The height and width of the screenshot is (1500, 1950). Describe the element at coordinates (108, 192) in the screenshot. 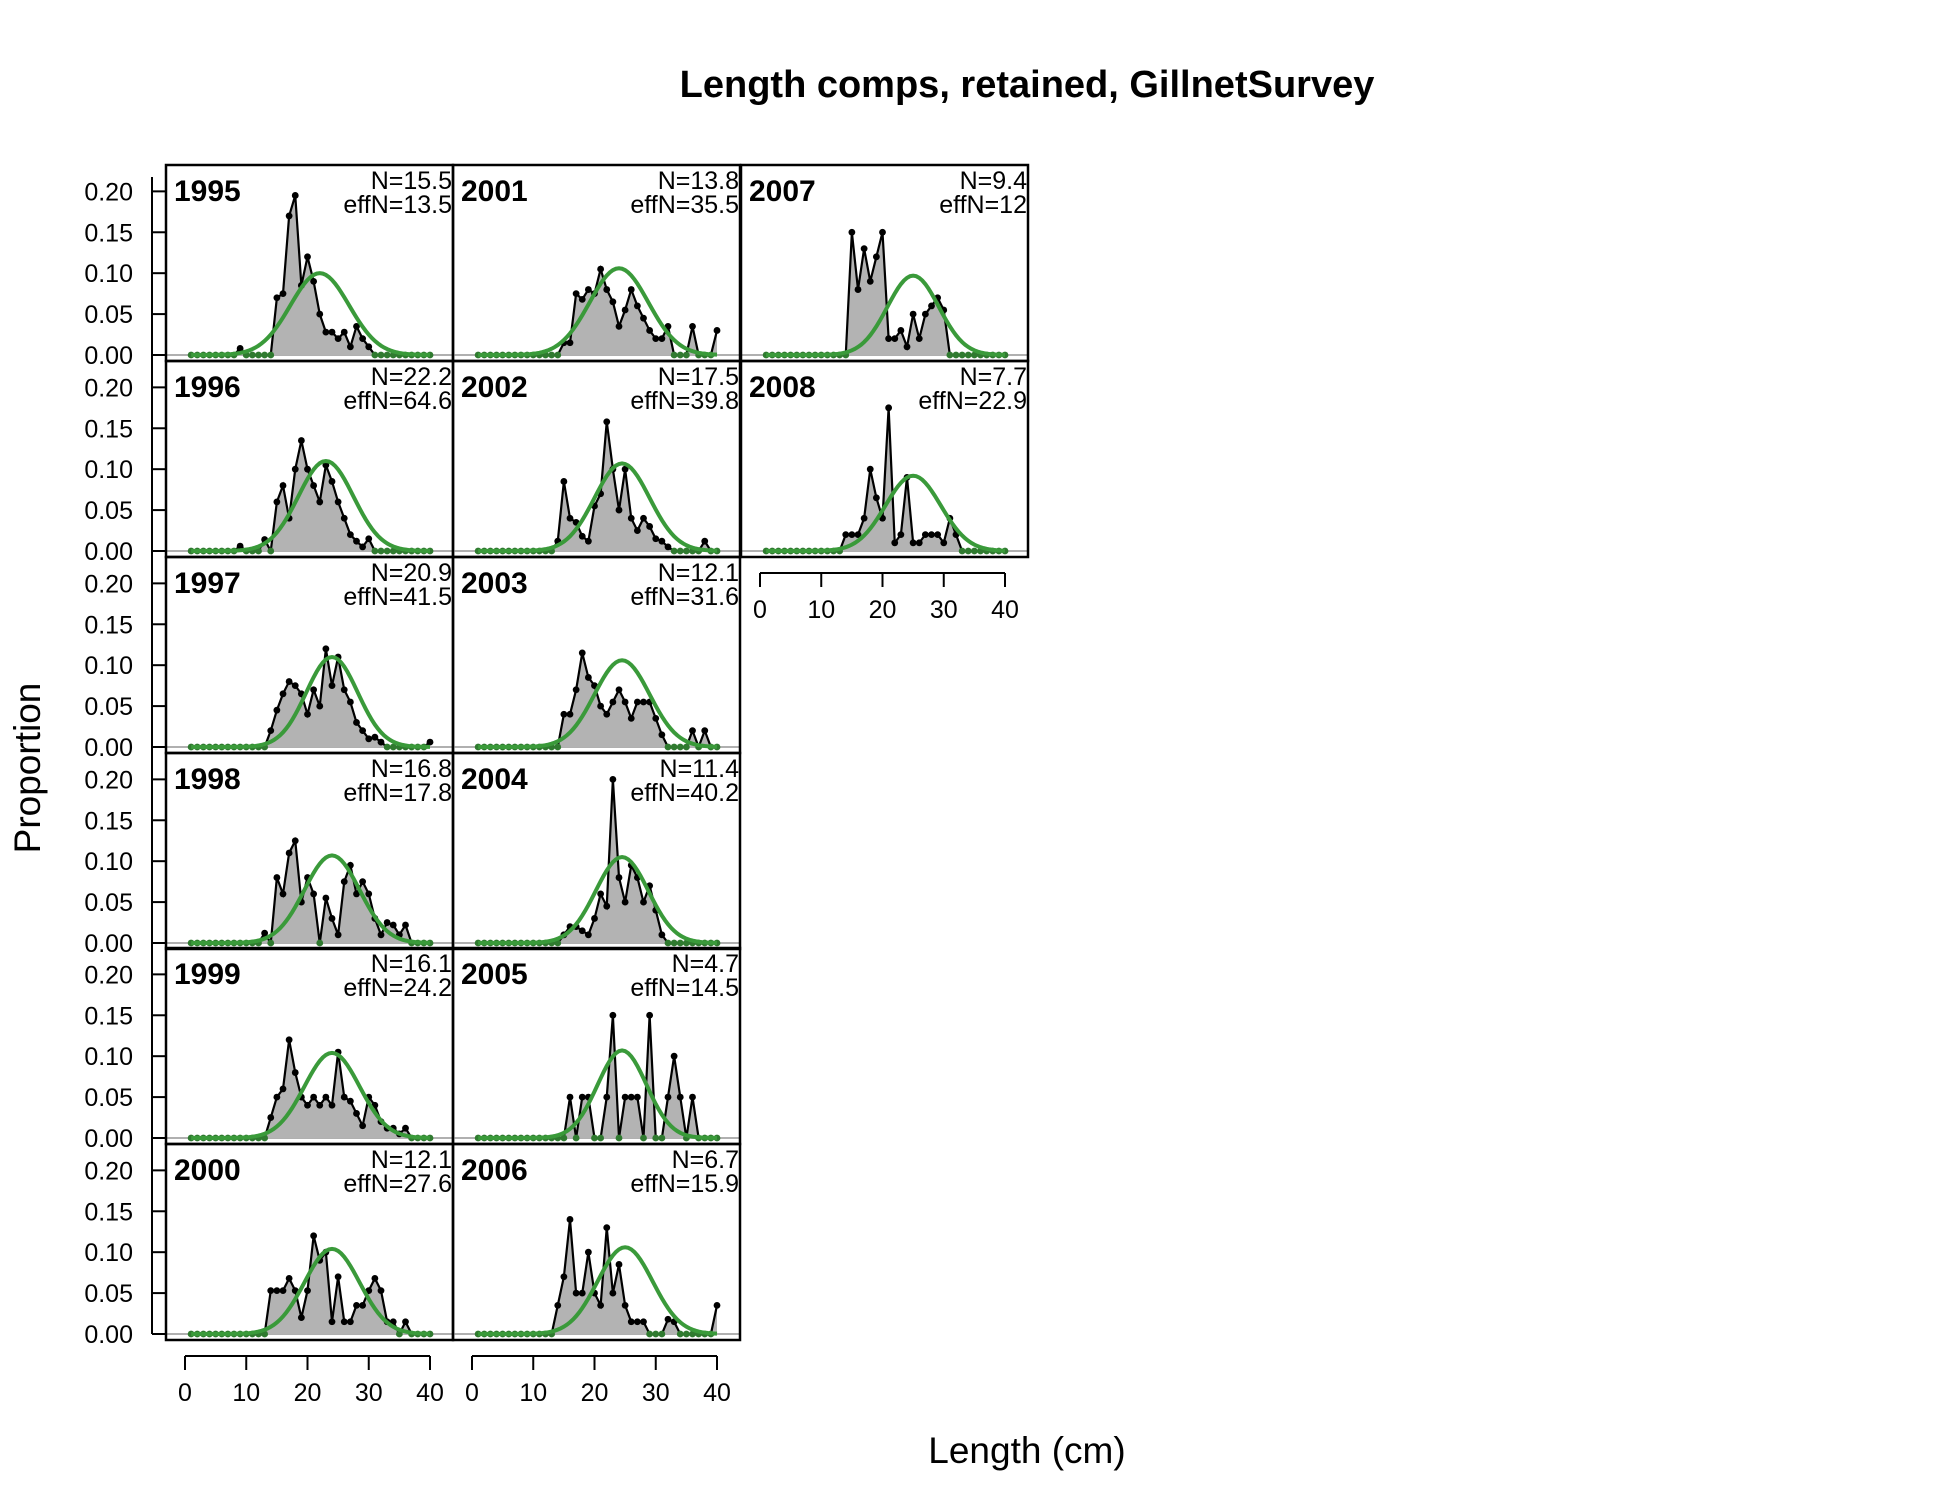

I see `y-tick-label-1995-4: 0.20` at that location.